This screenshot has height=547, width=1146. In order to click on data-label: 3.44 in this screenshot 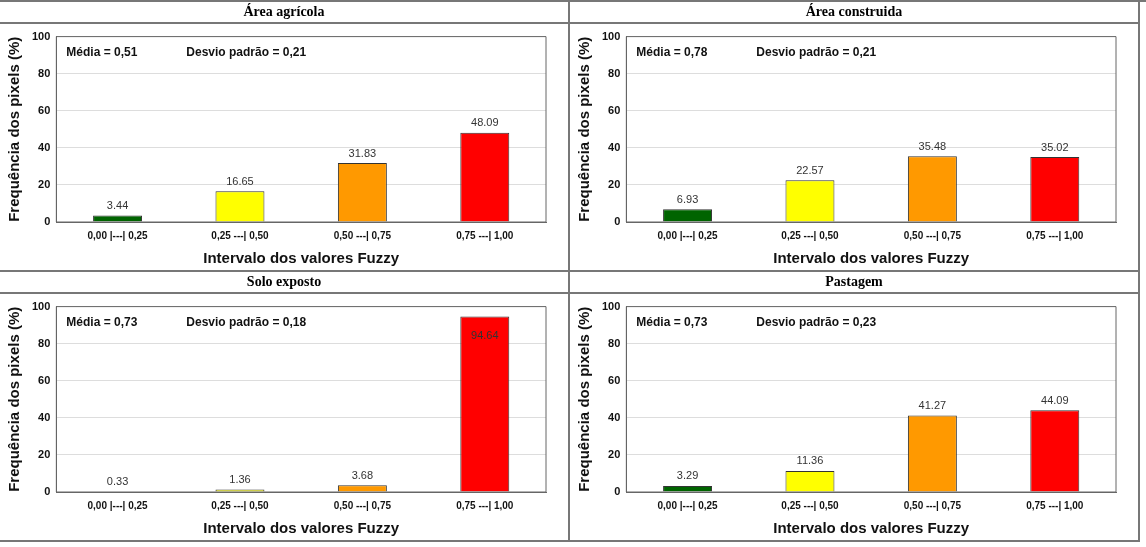, I will do `click(117, 205)`.